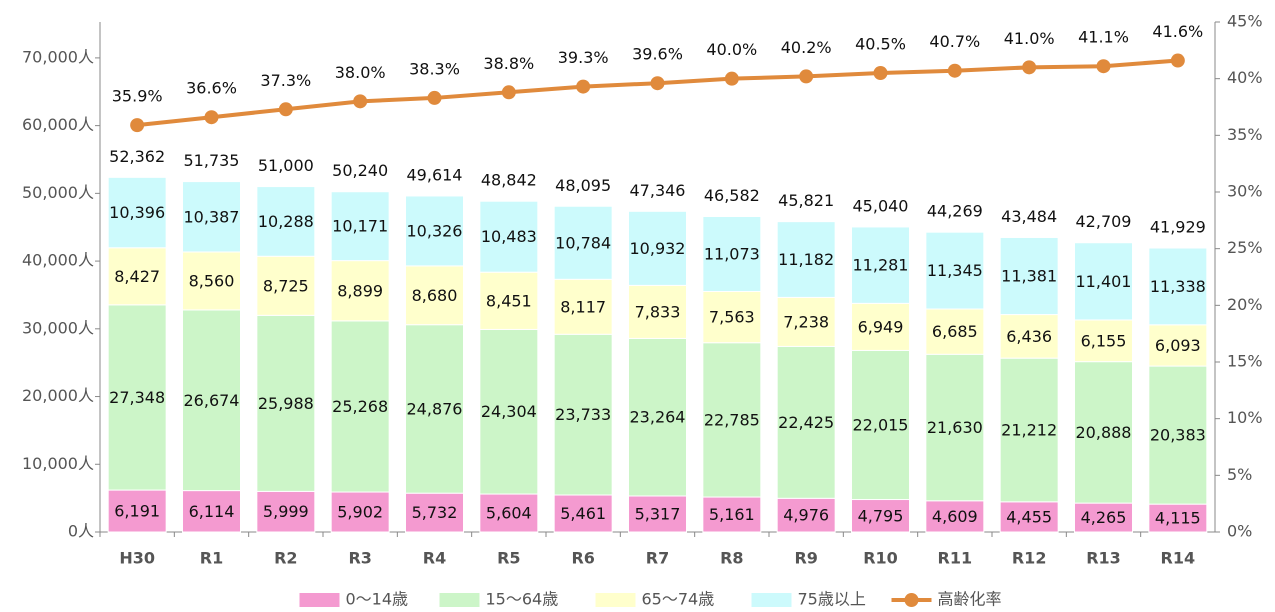 This screenshot has width=1275, height=612. I want to click on segment-label: 11,381, so click(1029, 276).